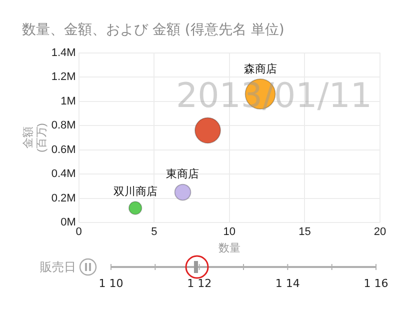  Describe the element at coordinates (68, 222) in the screenshot. I see `y-tick-label: 0M` at that location.